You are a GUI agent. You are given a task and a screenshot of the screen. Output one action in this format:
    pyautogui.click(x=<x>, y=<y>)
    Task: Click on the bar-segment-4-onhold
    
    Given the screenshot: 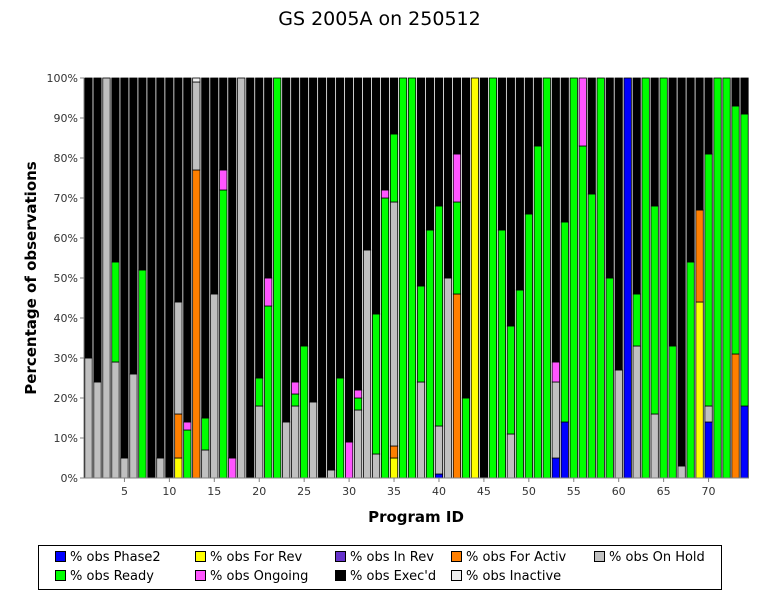 What is the action you would take?
    pyautogui.click(x=115, y=420)
    